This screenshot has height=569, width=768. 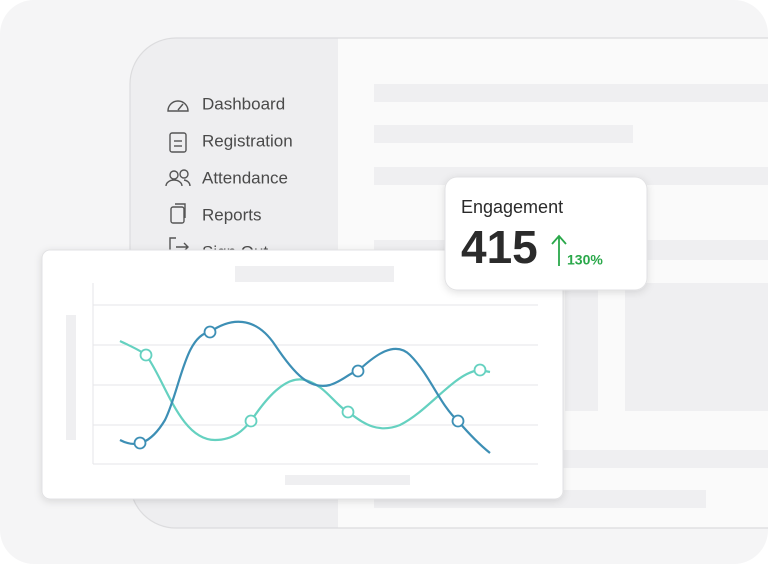 What do you see at coordinates (559, 250) in the screenshot?
I see `up-arrow` at bounding box center [559, 250].